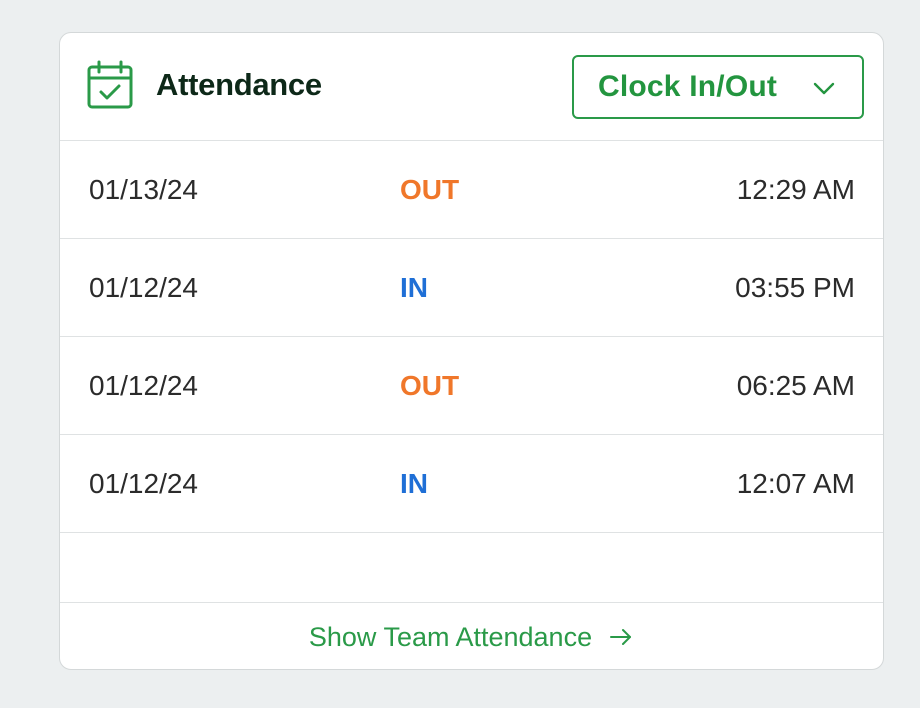 This screenshot has height=708, width=920. I want to click on calendar-check-icon, so click(110, 84).